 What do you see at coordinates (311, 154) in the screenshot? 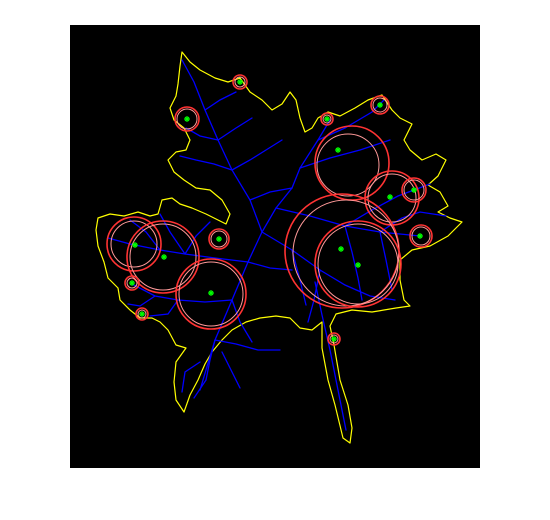
I see `upper-vein` at bounding box center [311, 154].